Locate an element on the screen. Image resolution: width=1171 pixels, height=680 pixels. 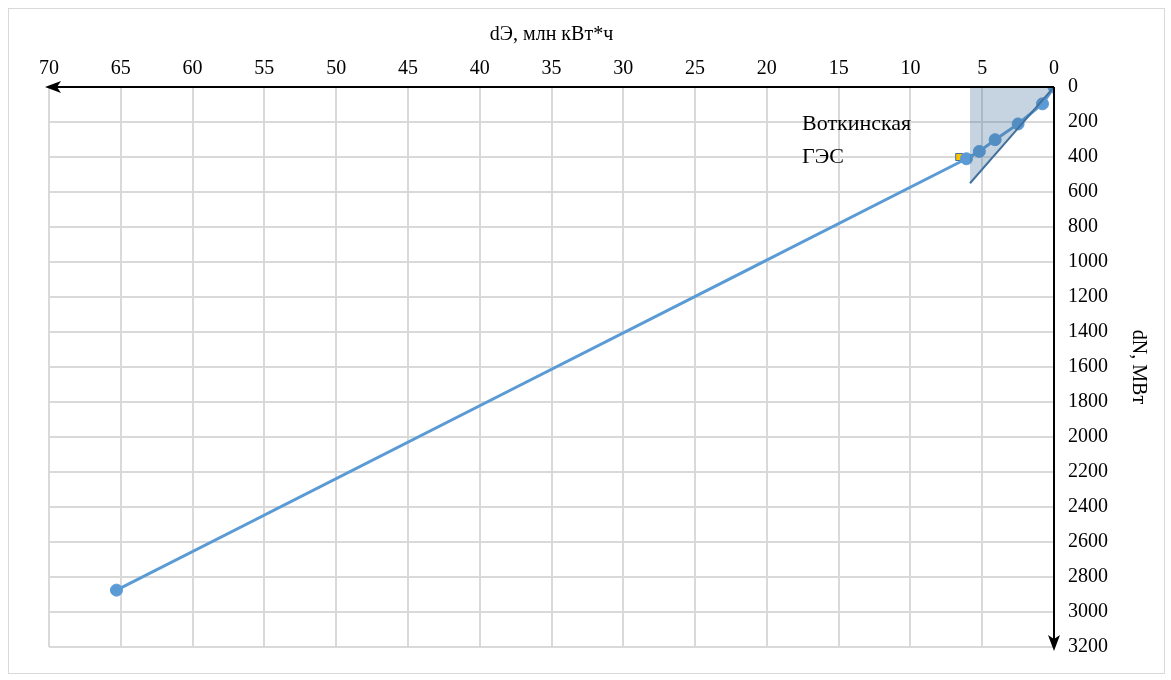
annotation: Воткинская ГЭС is located at coordinates (857, 138).